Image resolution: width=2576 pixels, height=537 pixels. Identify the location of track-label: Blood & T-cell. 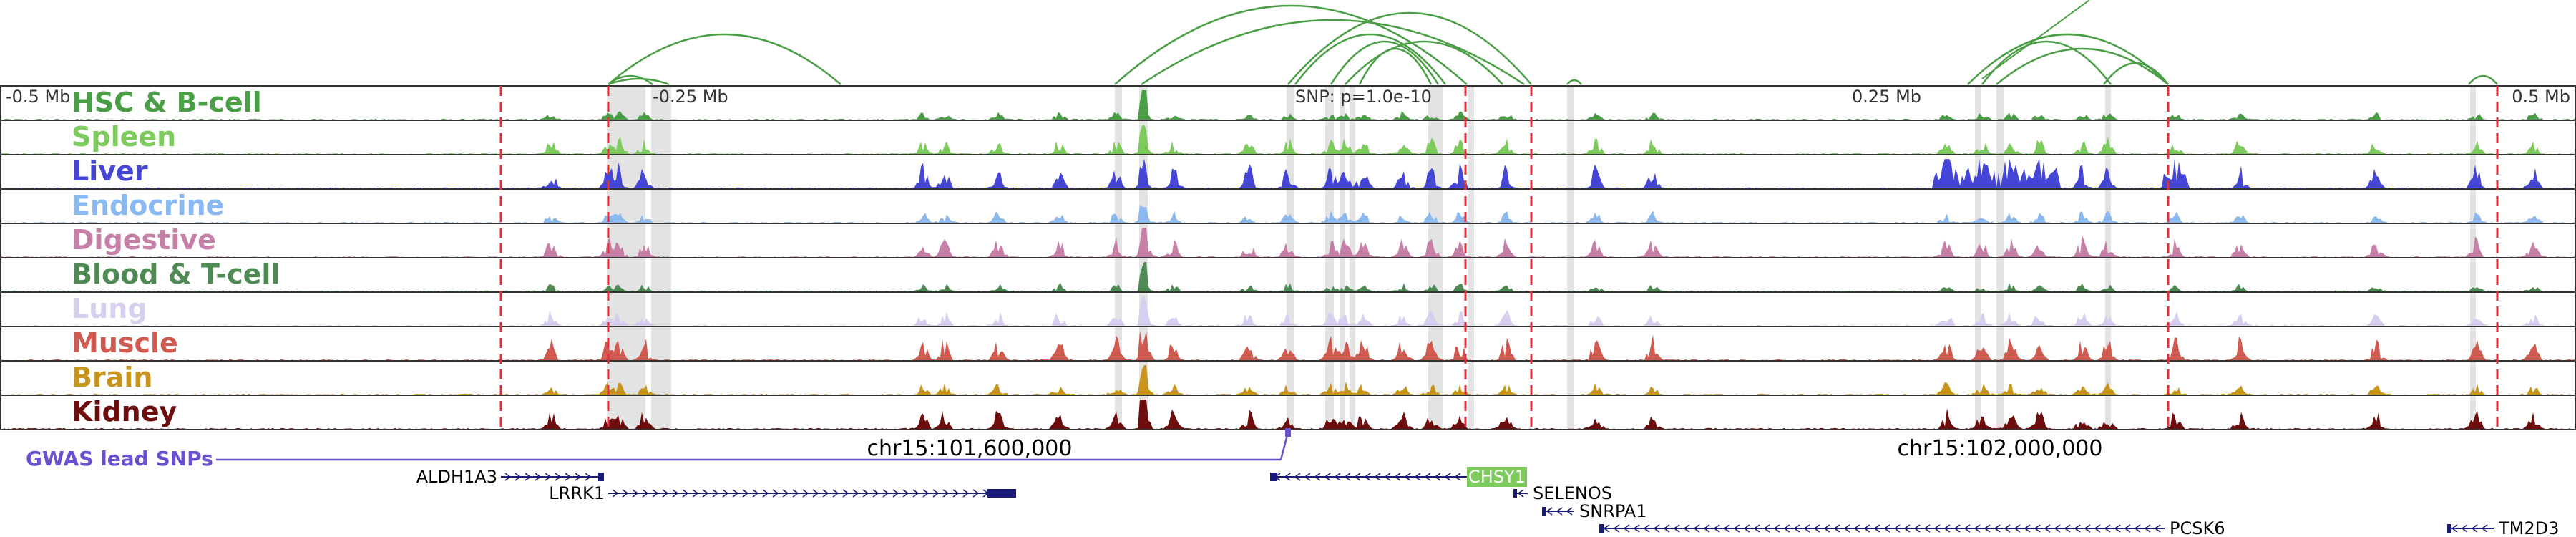
(176, 274).